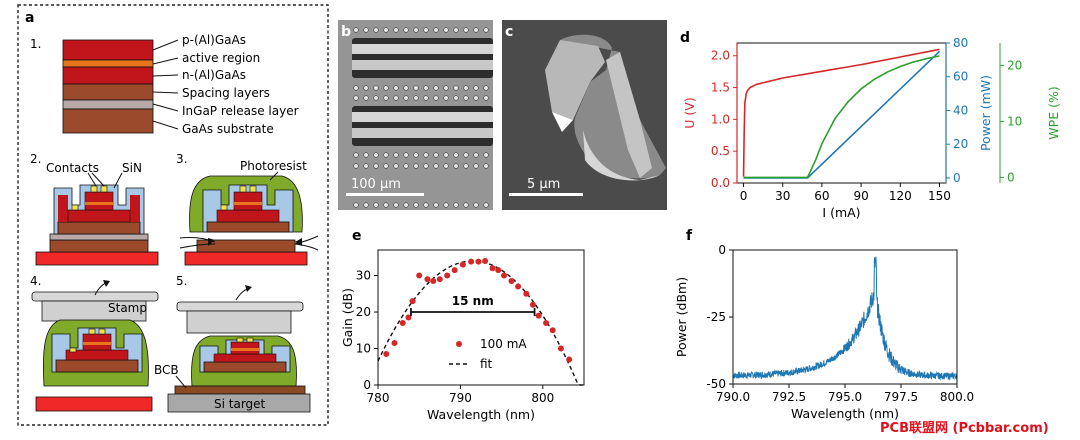 Image resolution: width=1080 pixels, height=440 pixels. Describe the element at coordinates (165, 84) in the screenshot. I see `layer-pointers` at that location.